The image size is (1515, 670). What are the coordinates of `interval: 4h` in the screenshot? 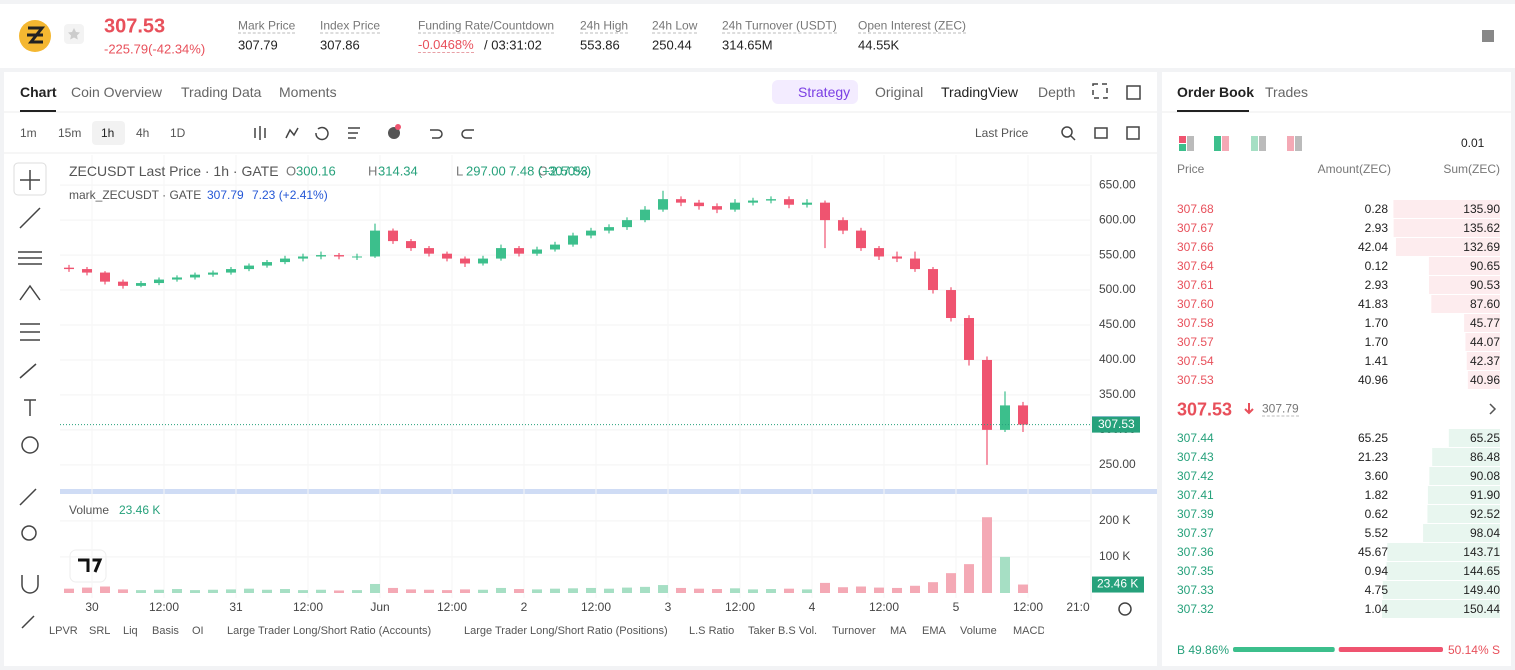 It's located at (143, 133).